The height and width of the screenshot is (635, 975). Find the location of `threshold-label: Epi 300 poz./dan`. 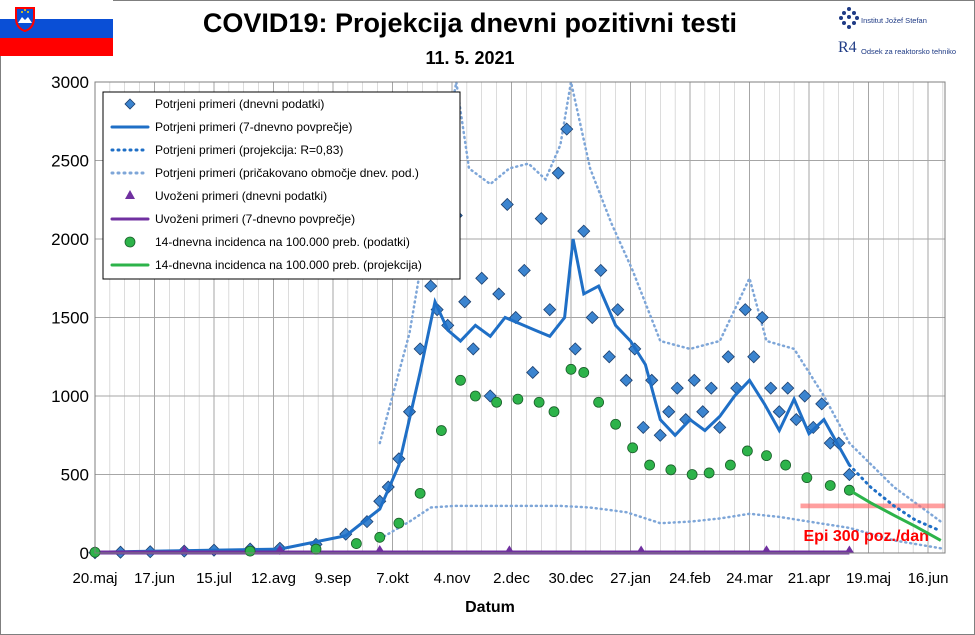

threshold-label: Epi 300 poz./dan is located at coordinates (866, 536).